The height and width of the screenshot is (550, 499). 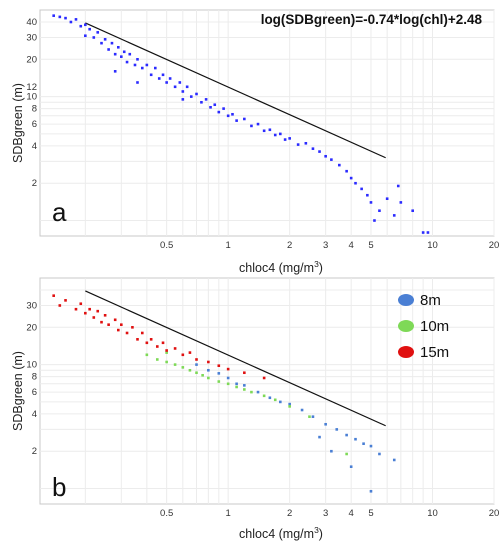 I want to click on y-tick-label: 2, so click(x=34, y=451).